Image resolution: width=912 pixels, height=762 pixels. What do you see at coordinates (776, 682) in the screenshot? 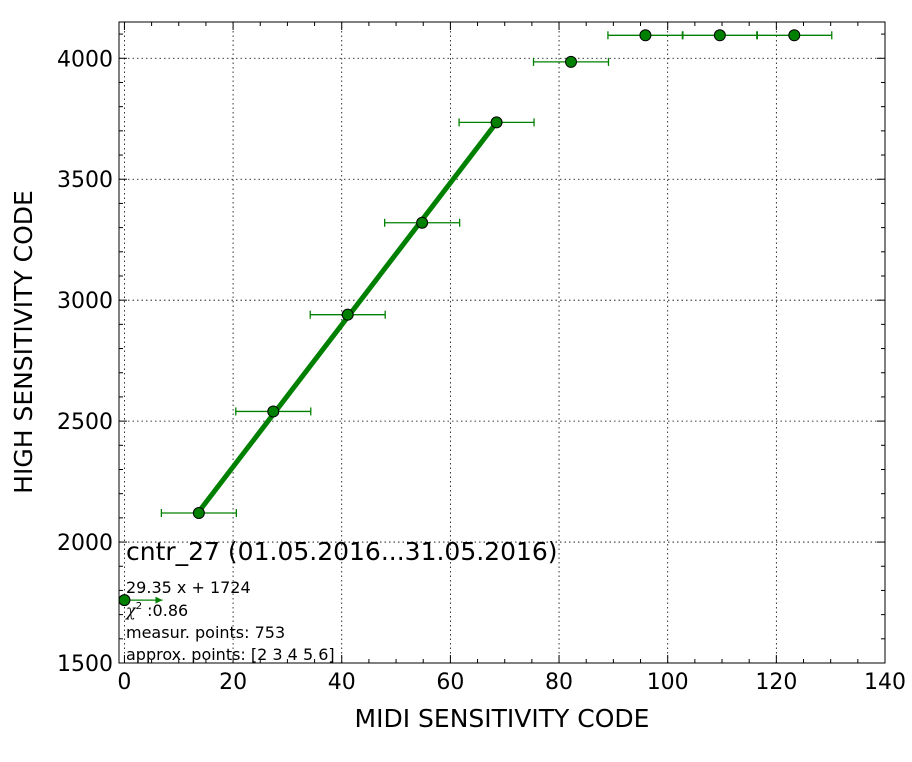
I see `x-tick-label: 120` at bounding box center [776, 682].